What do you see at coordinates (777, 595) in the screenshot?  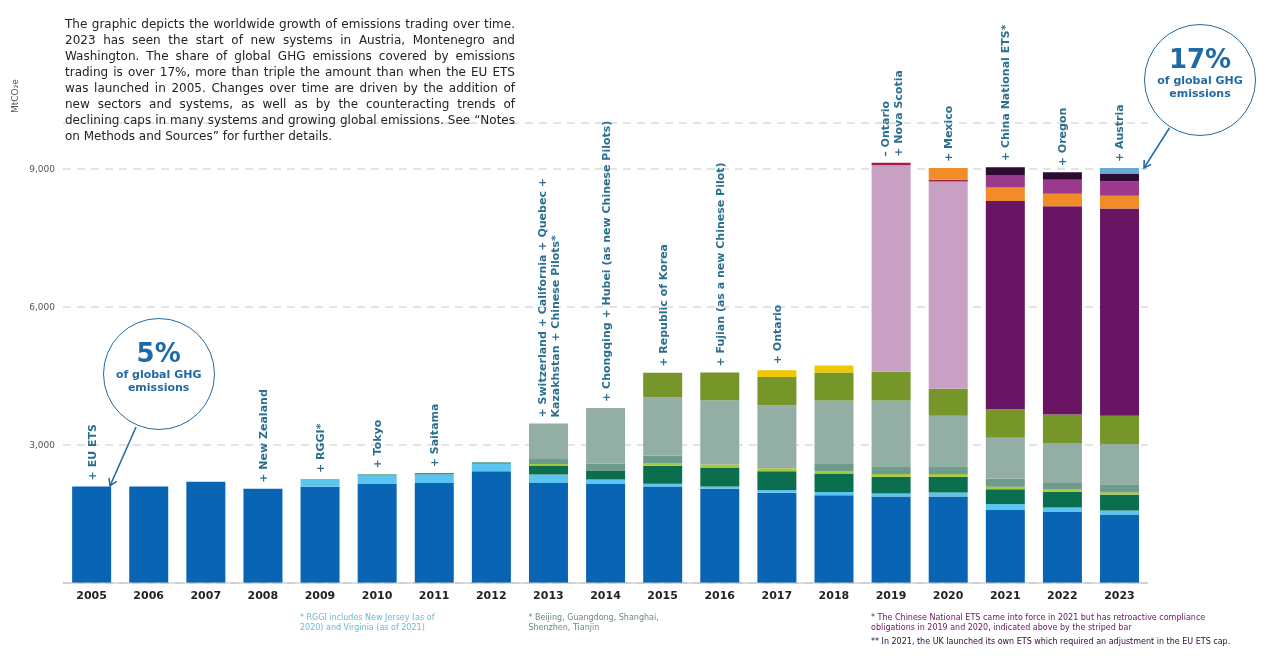 I see `x-tick-label: 2017` at bounding box center [777, 595].